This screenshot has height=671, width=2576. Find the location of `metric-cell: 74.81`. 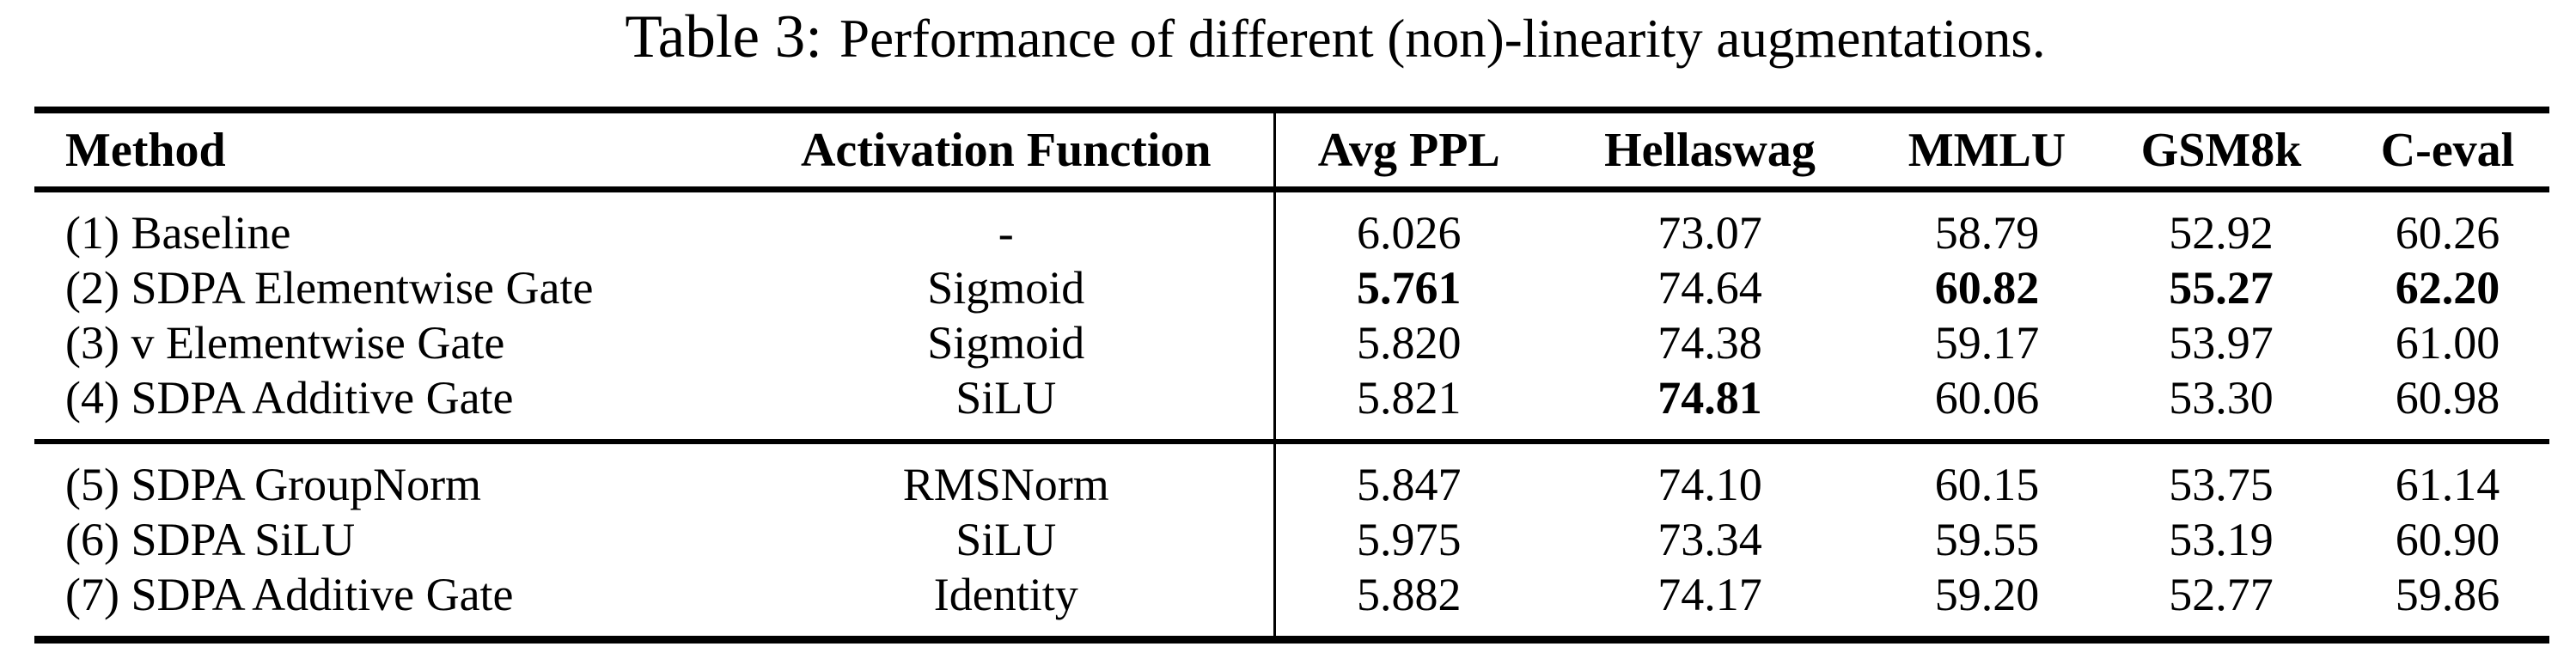

metric-cell: 74.81 is located at coordinates (1709, 398).